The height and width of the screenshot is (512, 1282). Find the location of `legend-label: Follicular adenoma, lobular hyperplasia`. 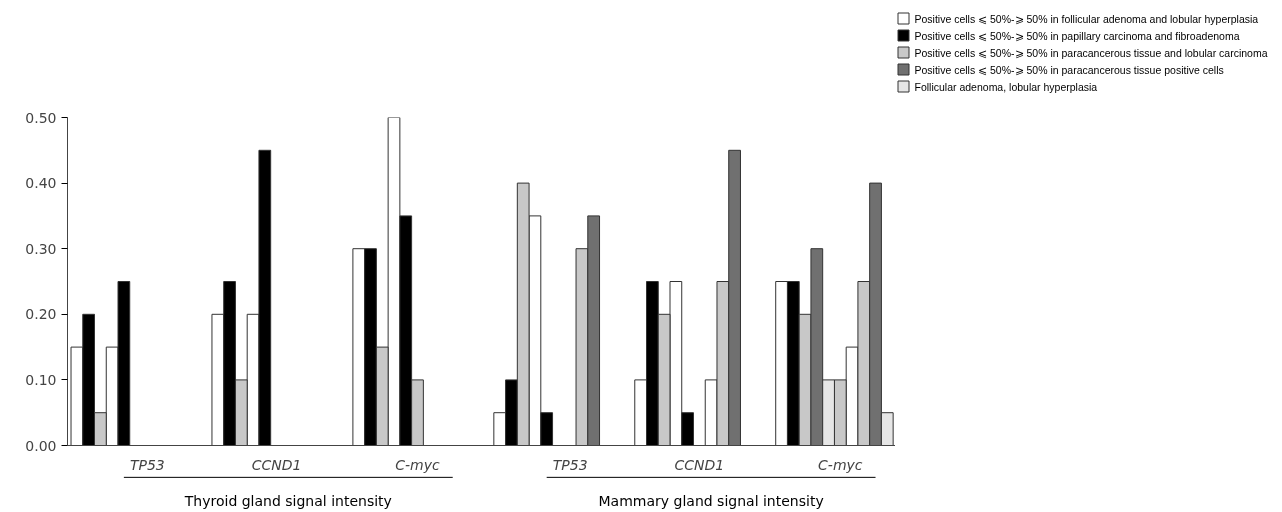

legend-label: Follicular adenoma, lobular hyperplasia is located at coordinates (1006, 86).